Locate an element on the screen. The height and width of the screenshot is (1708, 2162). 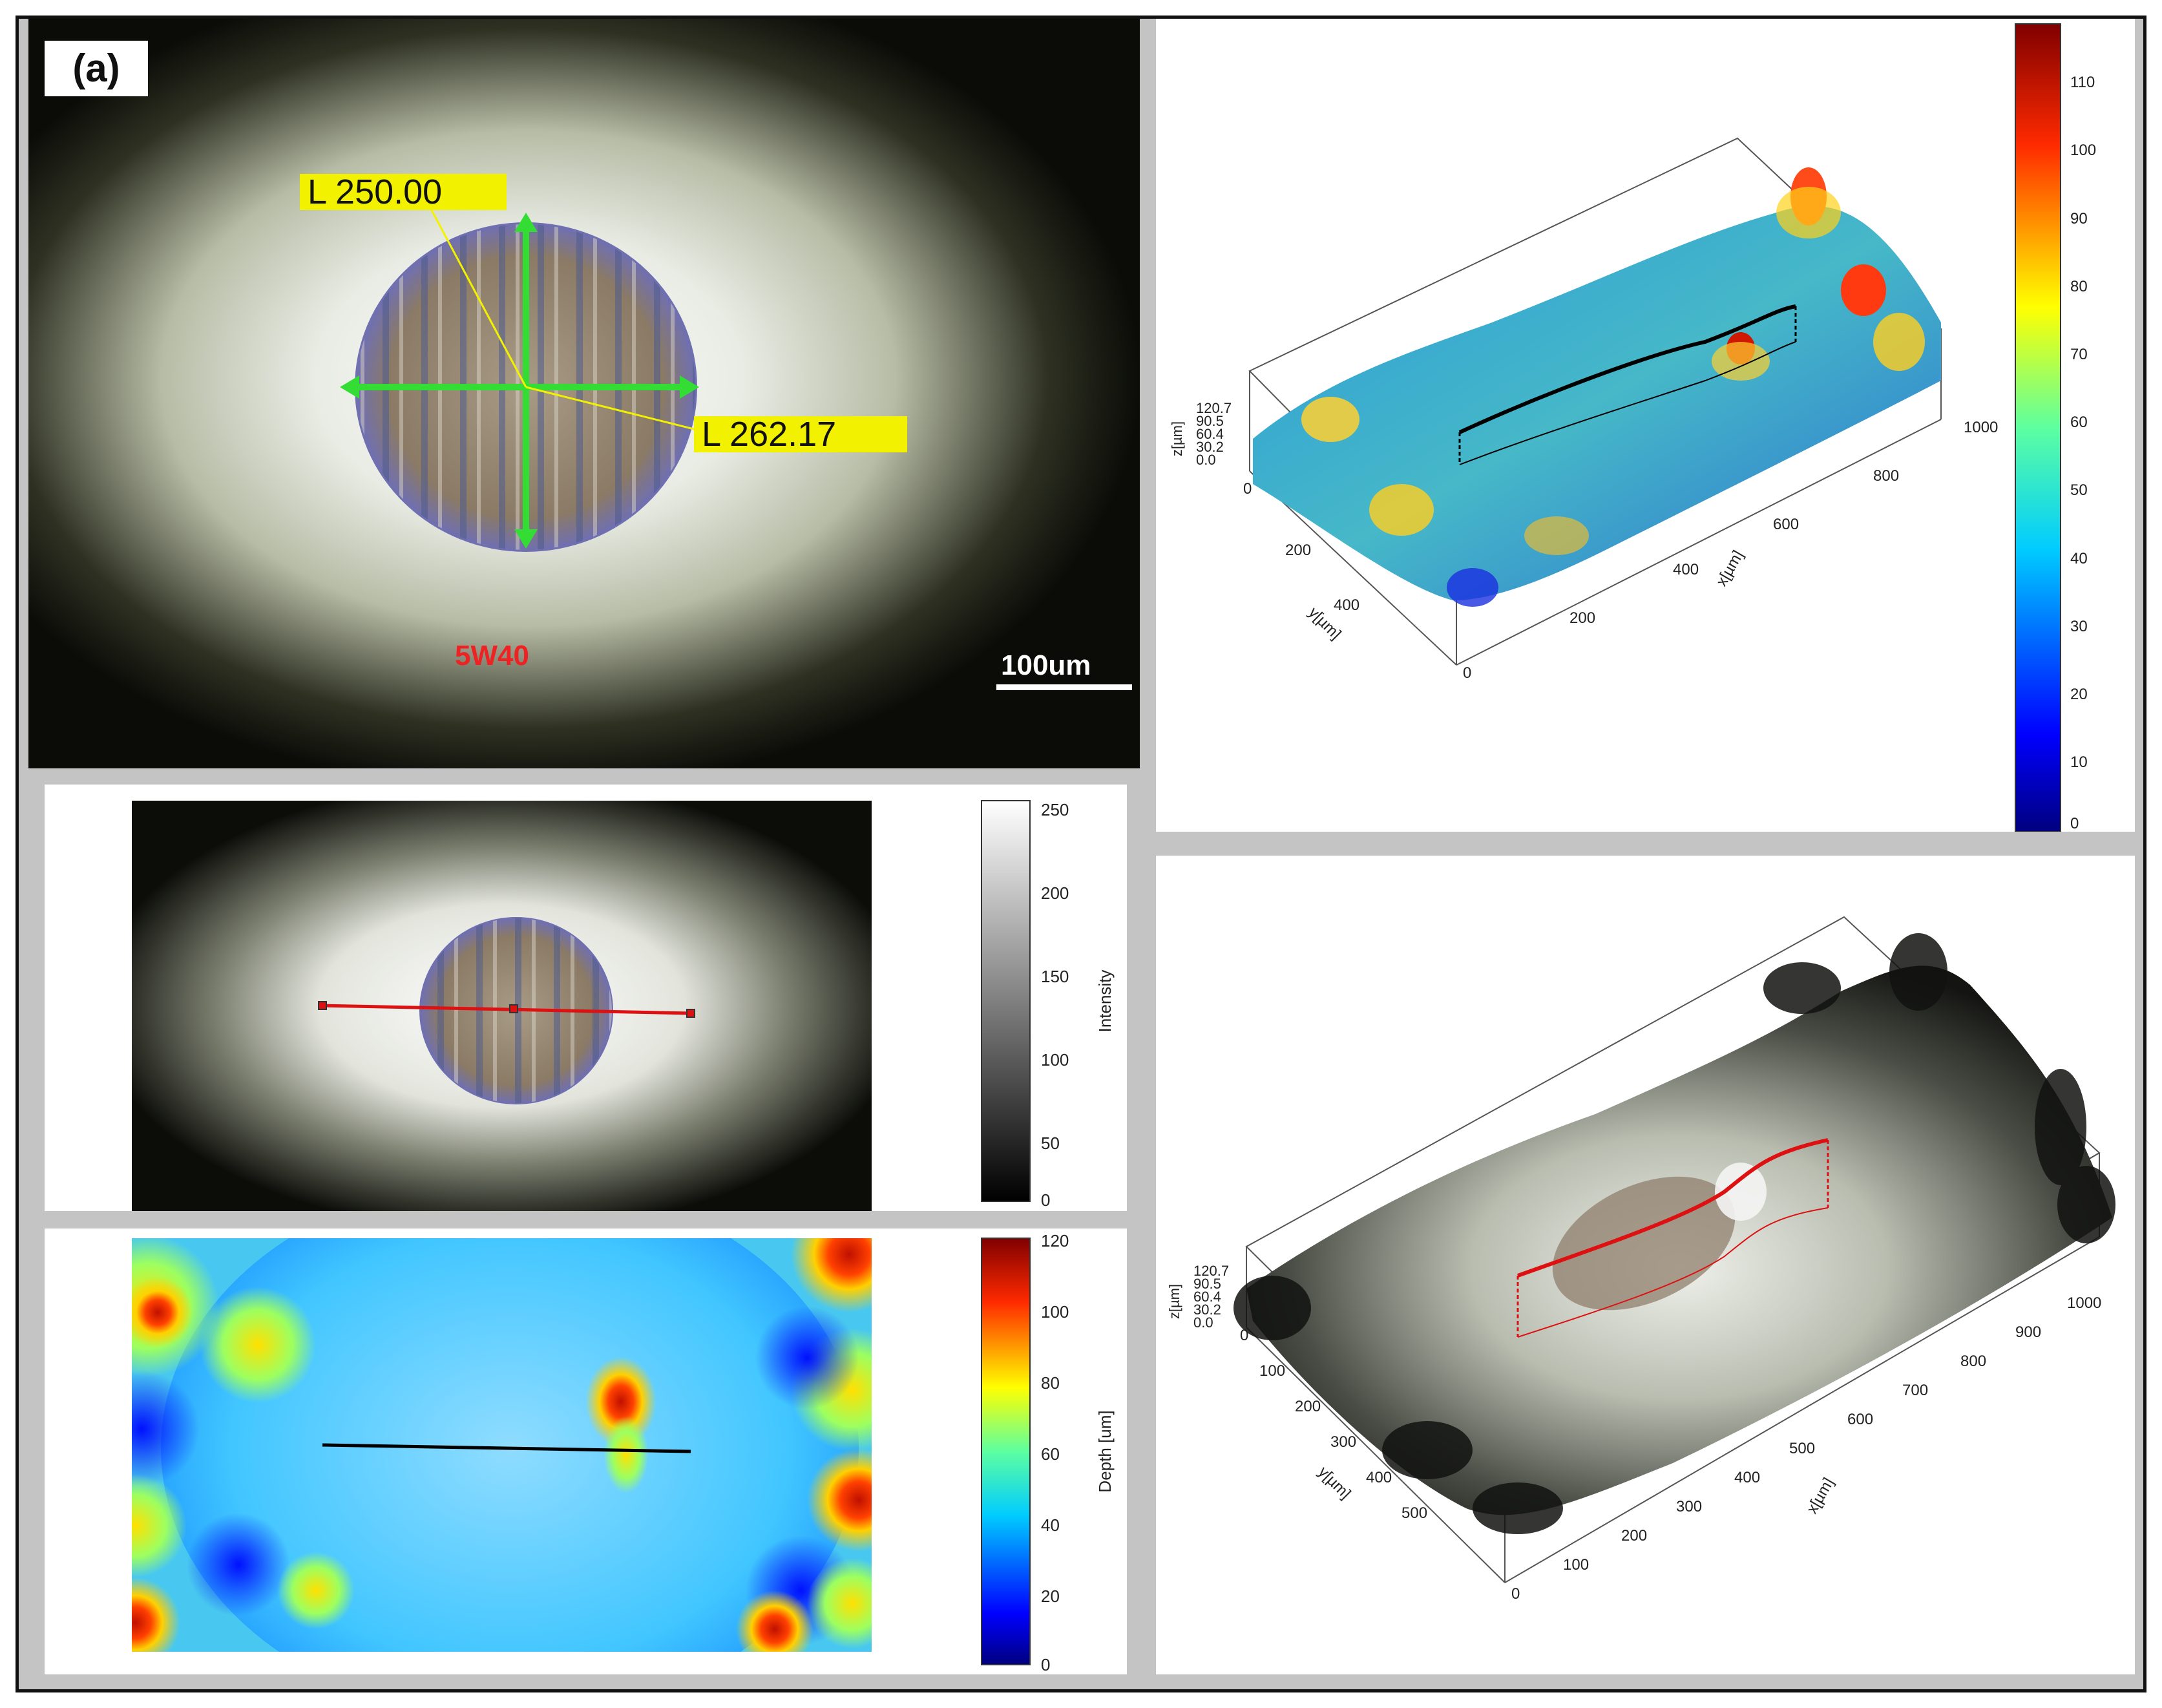
tx-tick-400: 400 is located at coordinates (1747, 1477).